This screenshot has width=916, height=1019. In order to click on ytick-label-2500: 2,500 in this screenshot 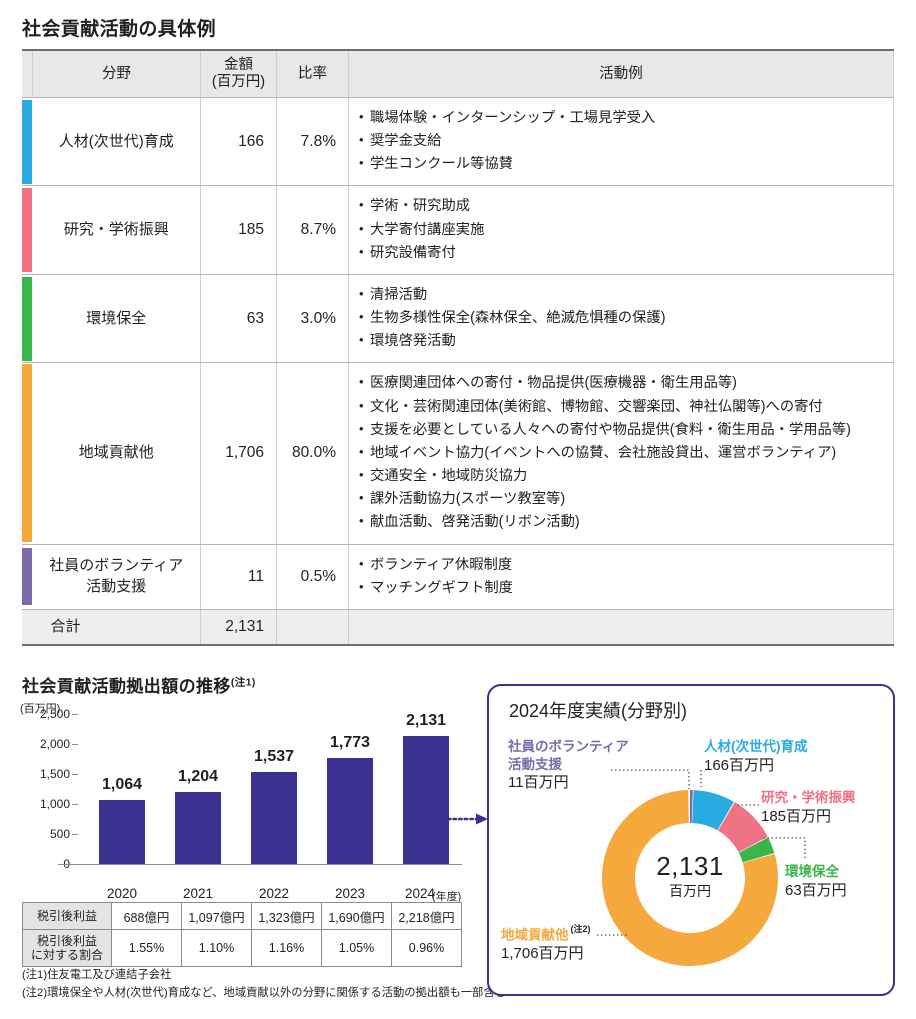, I will do `click(54, 714)`.